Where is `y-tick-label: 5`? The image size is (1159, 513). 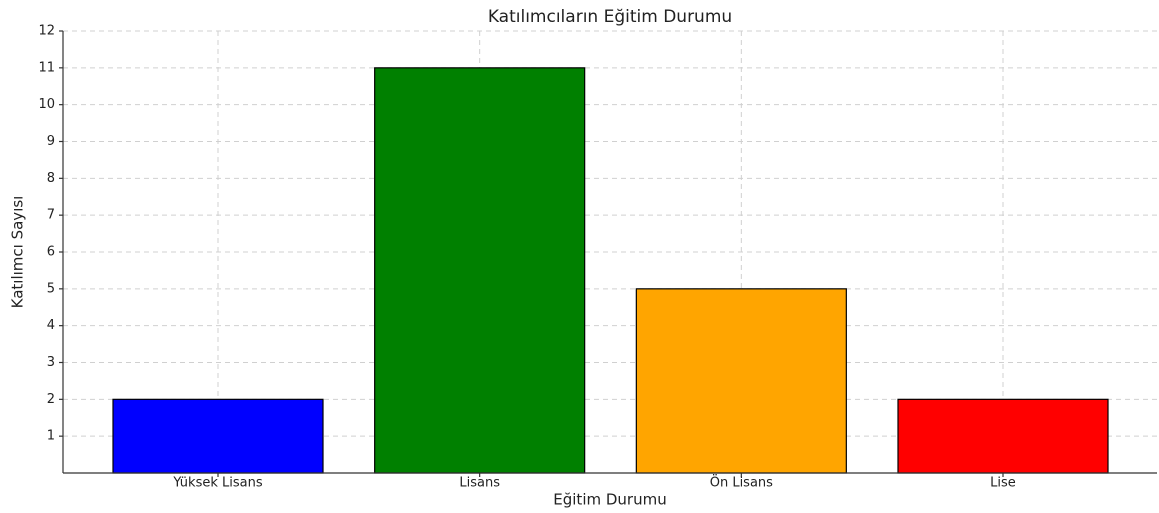 y-tick-label: 5 is located at coordinates (51, 288).